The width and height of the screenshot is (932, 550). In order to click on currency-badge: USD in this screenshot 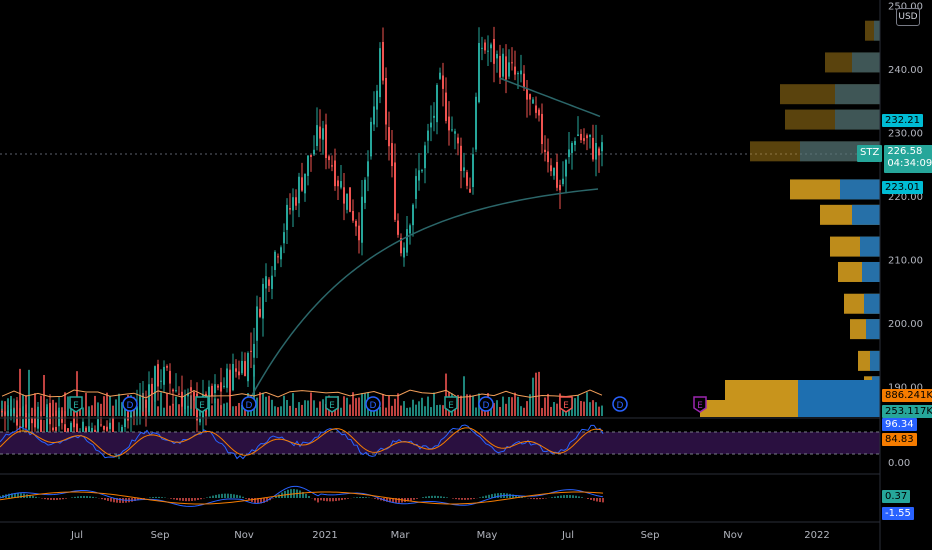, I will do `click(908, 17)`.